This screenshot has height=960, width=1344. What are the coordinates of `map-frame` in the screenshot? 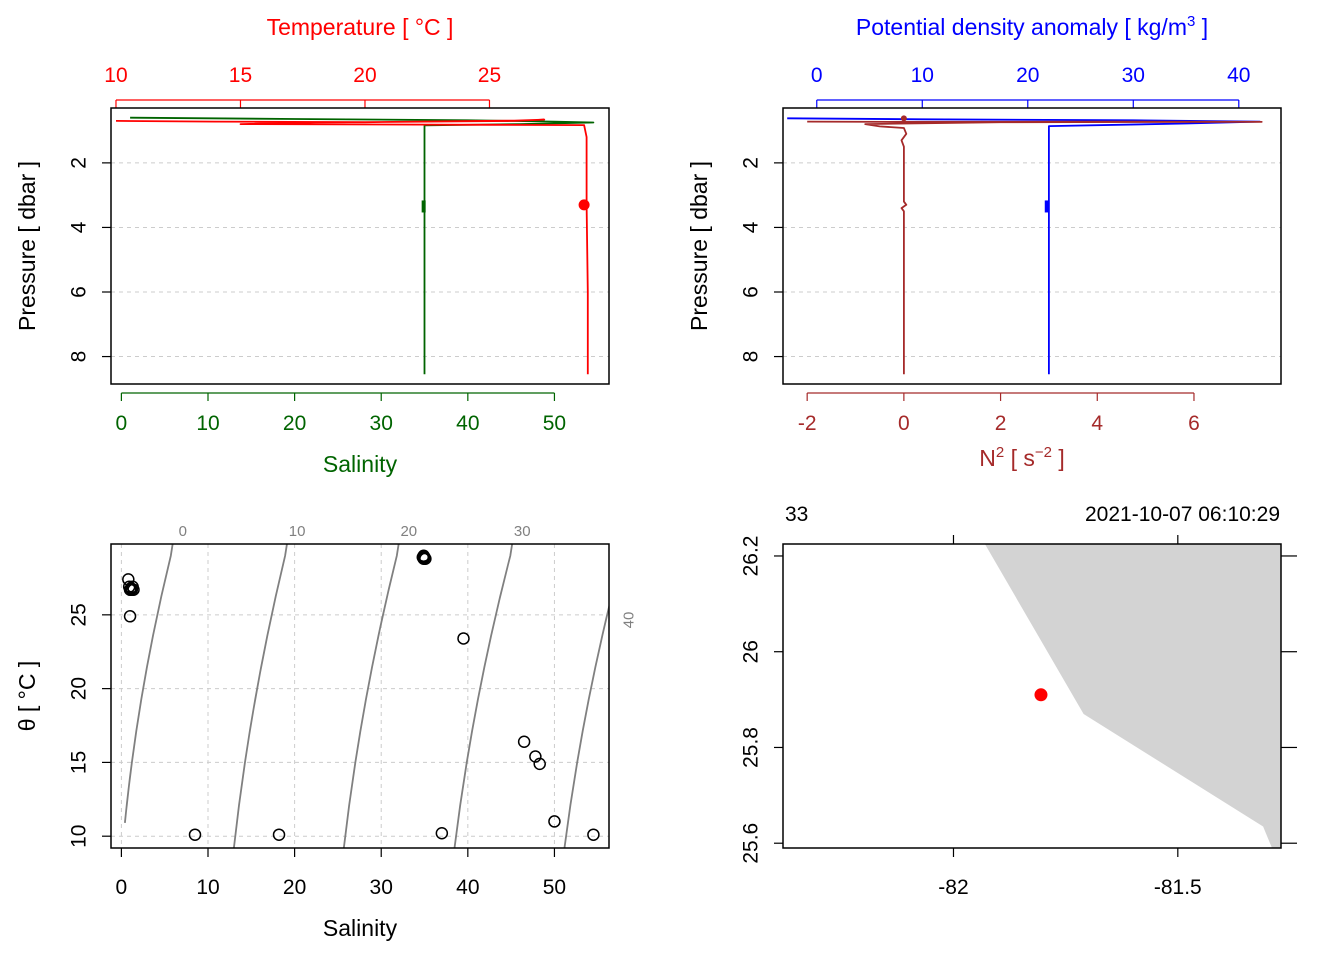 It's located at (1032, 696).